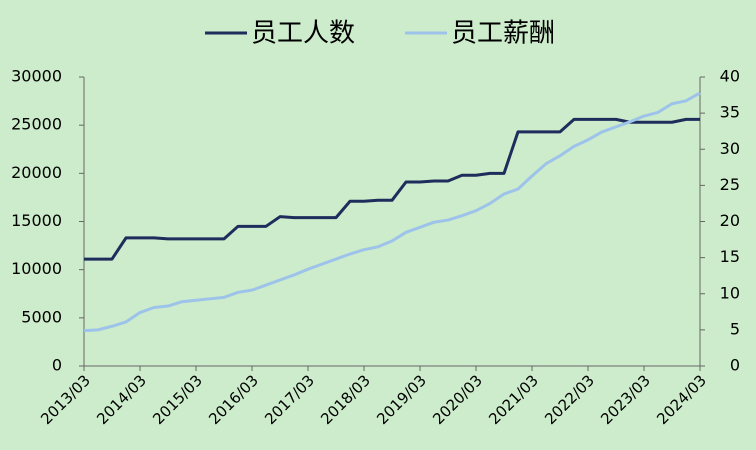 The image size is (756, 450). Describe the element at coordinates (730, 76) in the screenshot. I see `y2-tick-label: 40` at that location.